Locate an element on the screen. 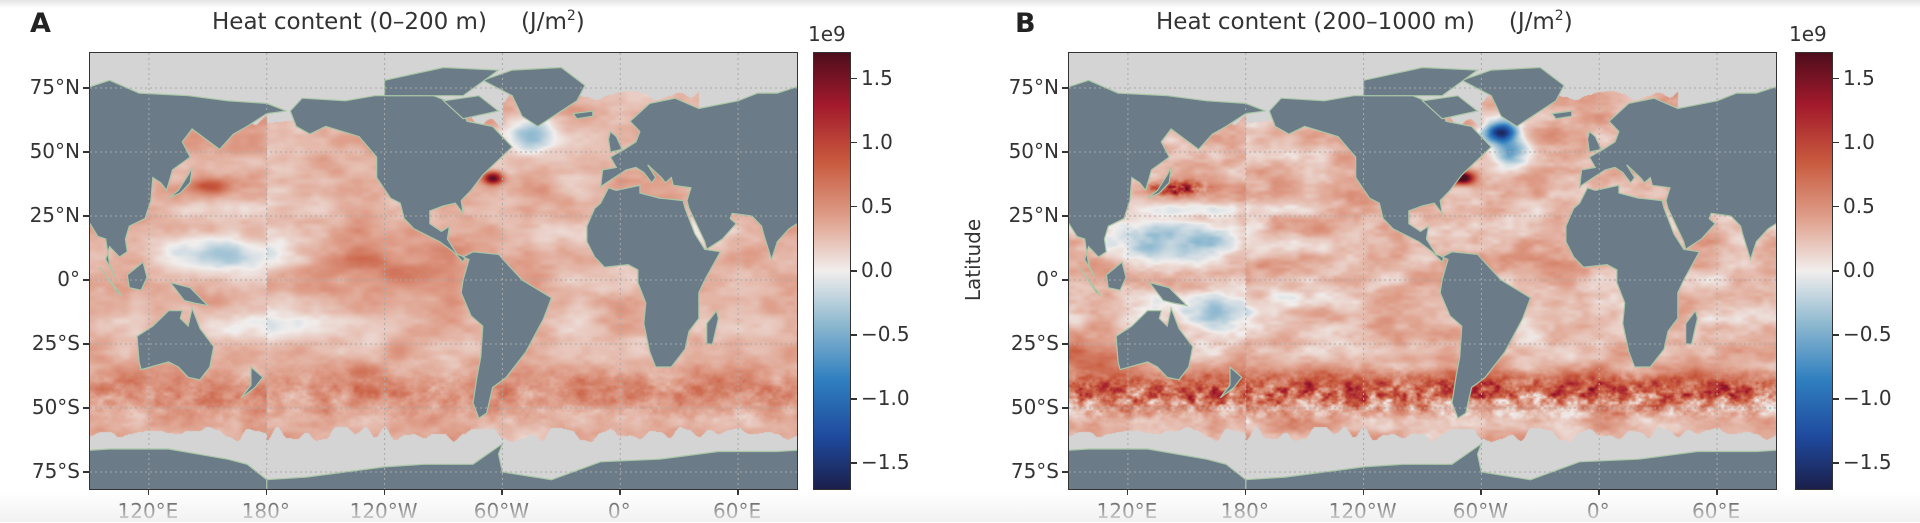 The image size is (1920, 523). unit-sup: 2 is located at coordinates (571, 16).